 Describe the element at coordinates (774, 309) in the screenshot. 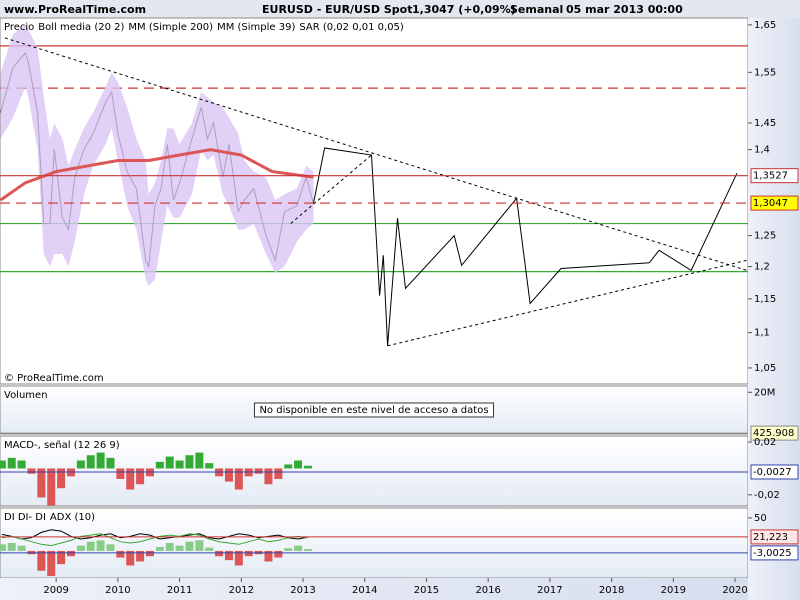

I see `y-axis-area` at that location.